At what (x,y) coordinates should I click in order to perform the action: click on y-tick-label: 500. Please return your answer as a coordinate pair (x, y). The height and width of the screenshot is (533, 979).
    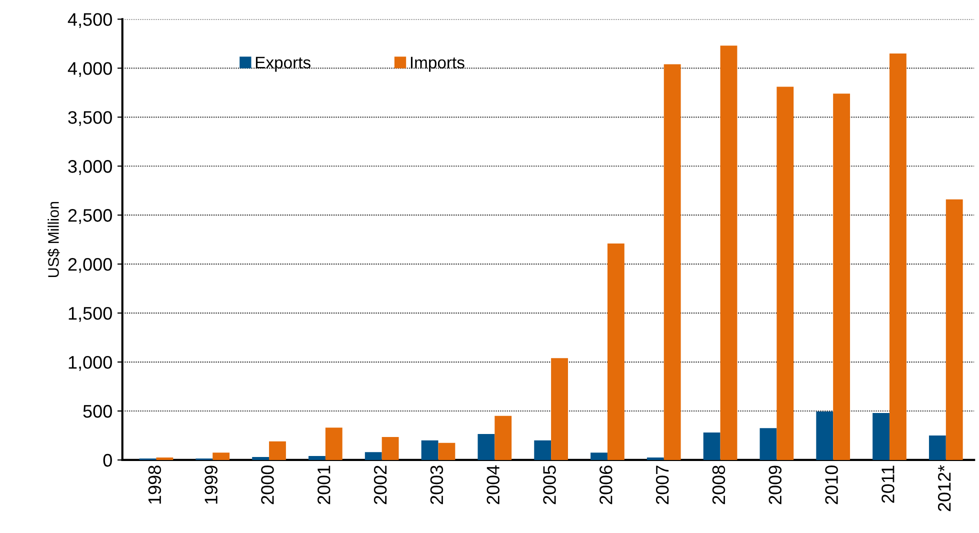
    Looking at the image, I should click on (97, 411).